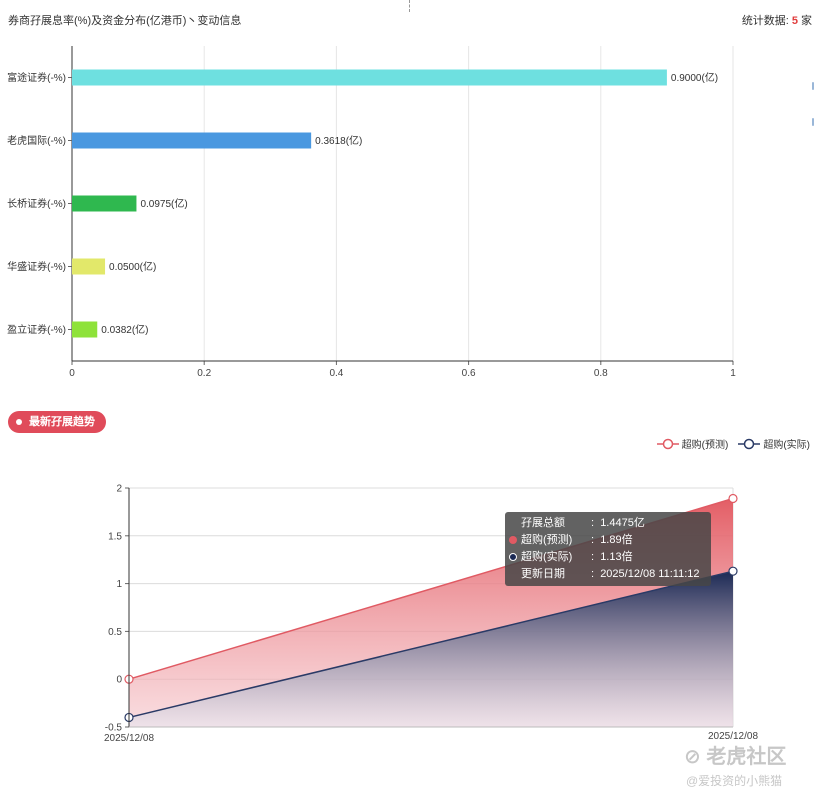  Describe the element at coordinates (733, 736) in the screenshot. I see `x-tick-label-end: 2025/12/08` at that location.